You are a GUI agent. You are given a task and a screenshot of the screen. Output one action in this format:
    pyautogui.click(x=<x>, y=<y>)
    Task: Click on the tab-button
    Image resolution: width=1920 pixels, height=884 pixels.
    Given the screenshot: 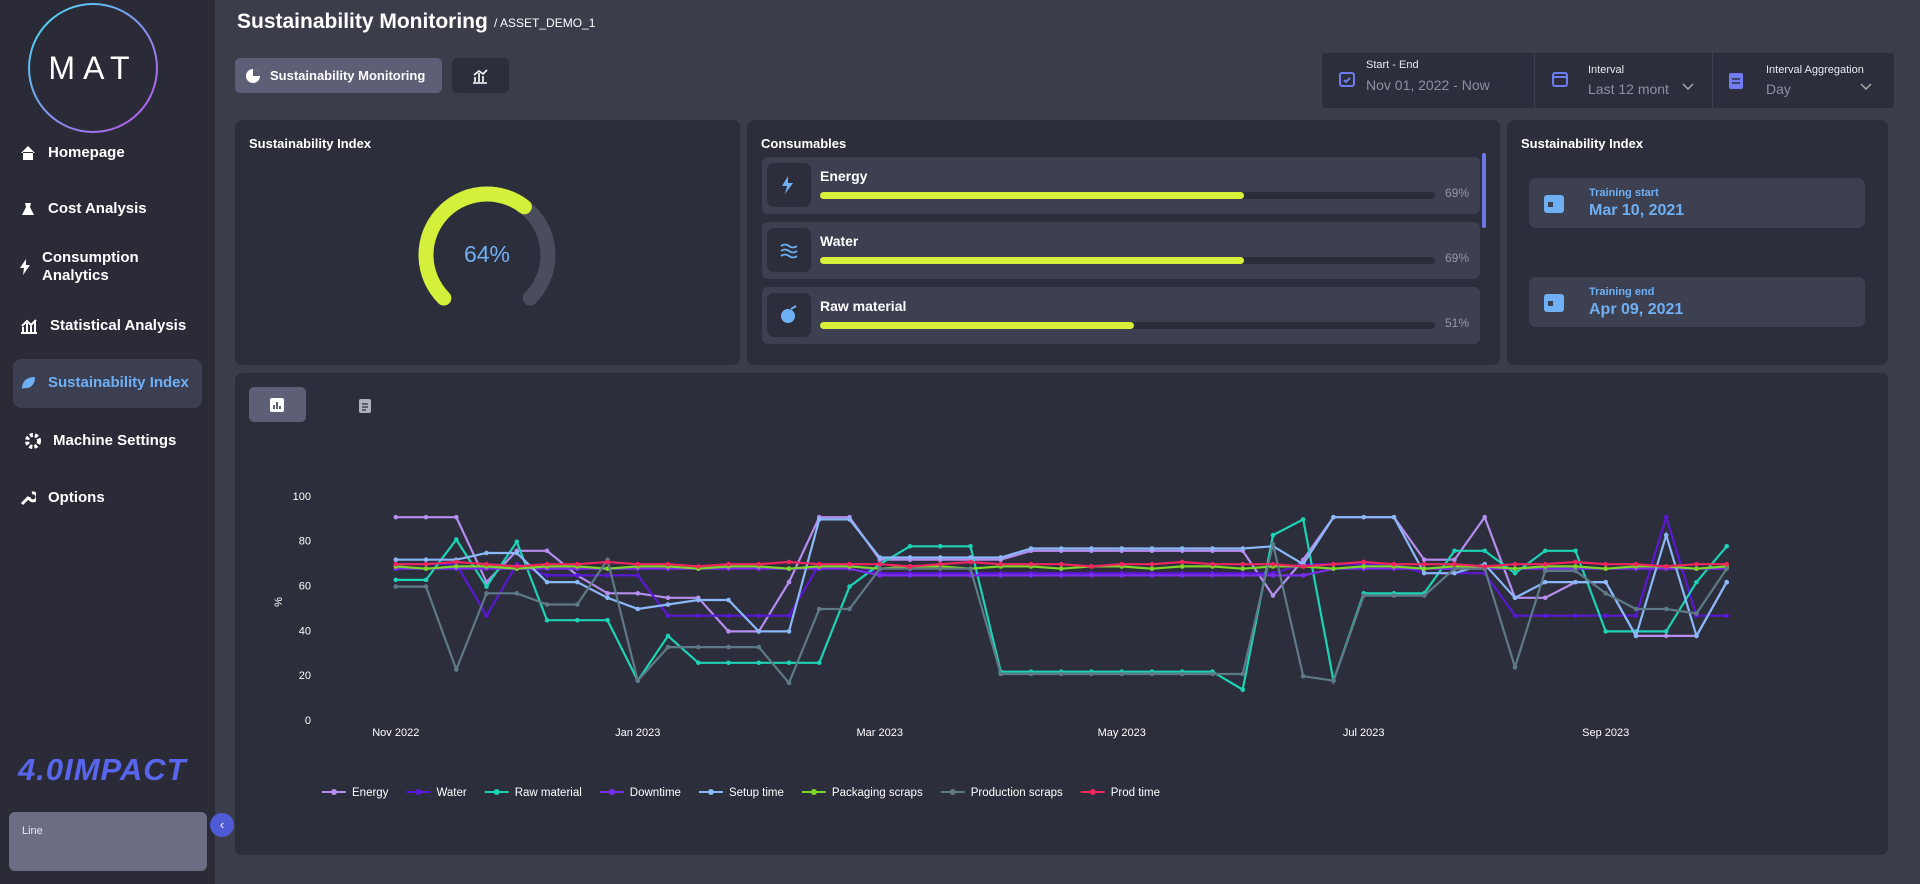 What is the action you would take?
    pyautogui.click(x=480, y=75)
    